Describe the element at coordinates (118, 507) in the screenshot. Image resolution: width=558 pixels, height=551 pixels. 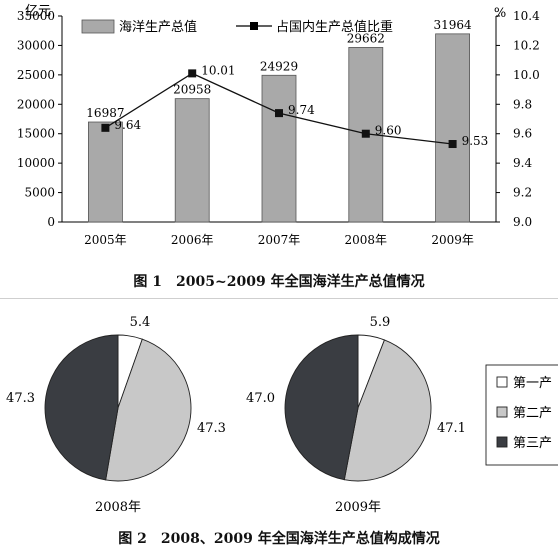
I see `pie-year-label: 2008年` at that location.